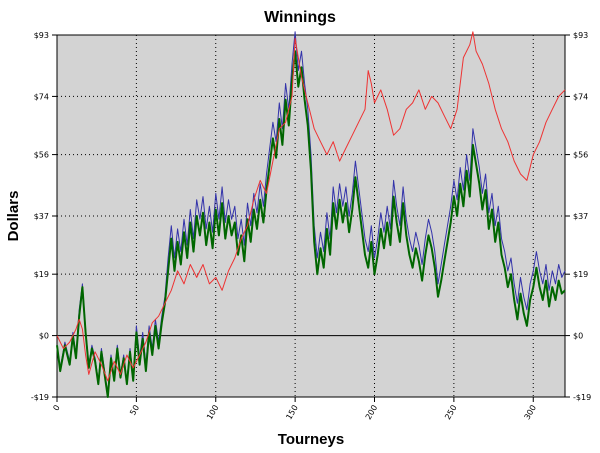 The height and width of the screenshot is (453, 600). I want to click on y-axis-right: -$19 $0 $19 $37 $56 $74 $93, so click(578, 216).